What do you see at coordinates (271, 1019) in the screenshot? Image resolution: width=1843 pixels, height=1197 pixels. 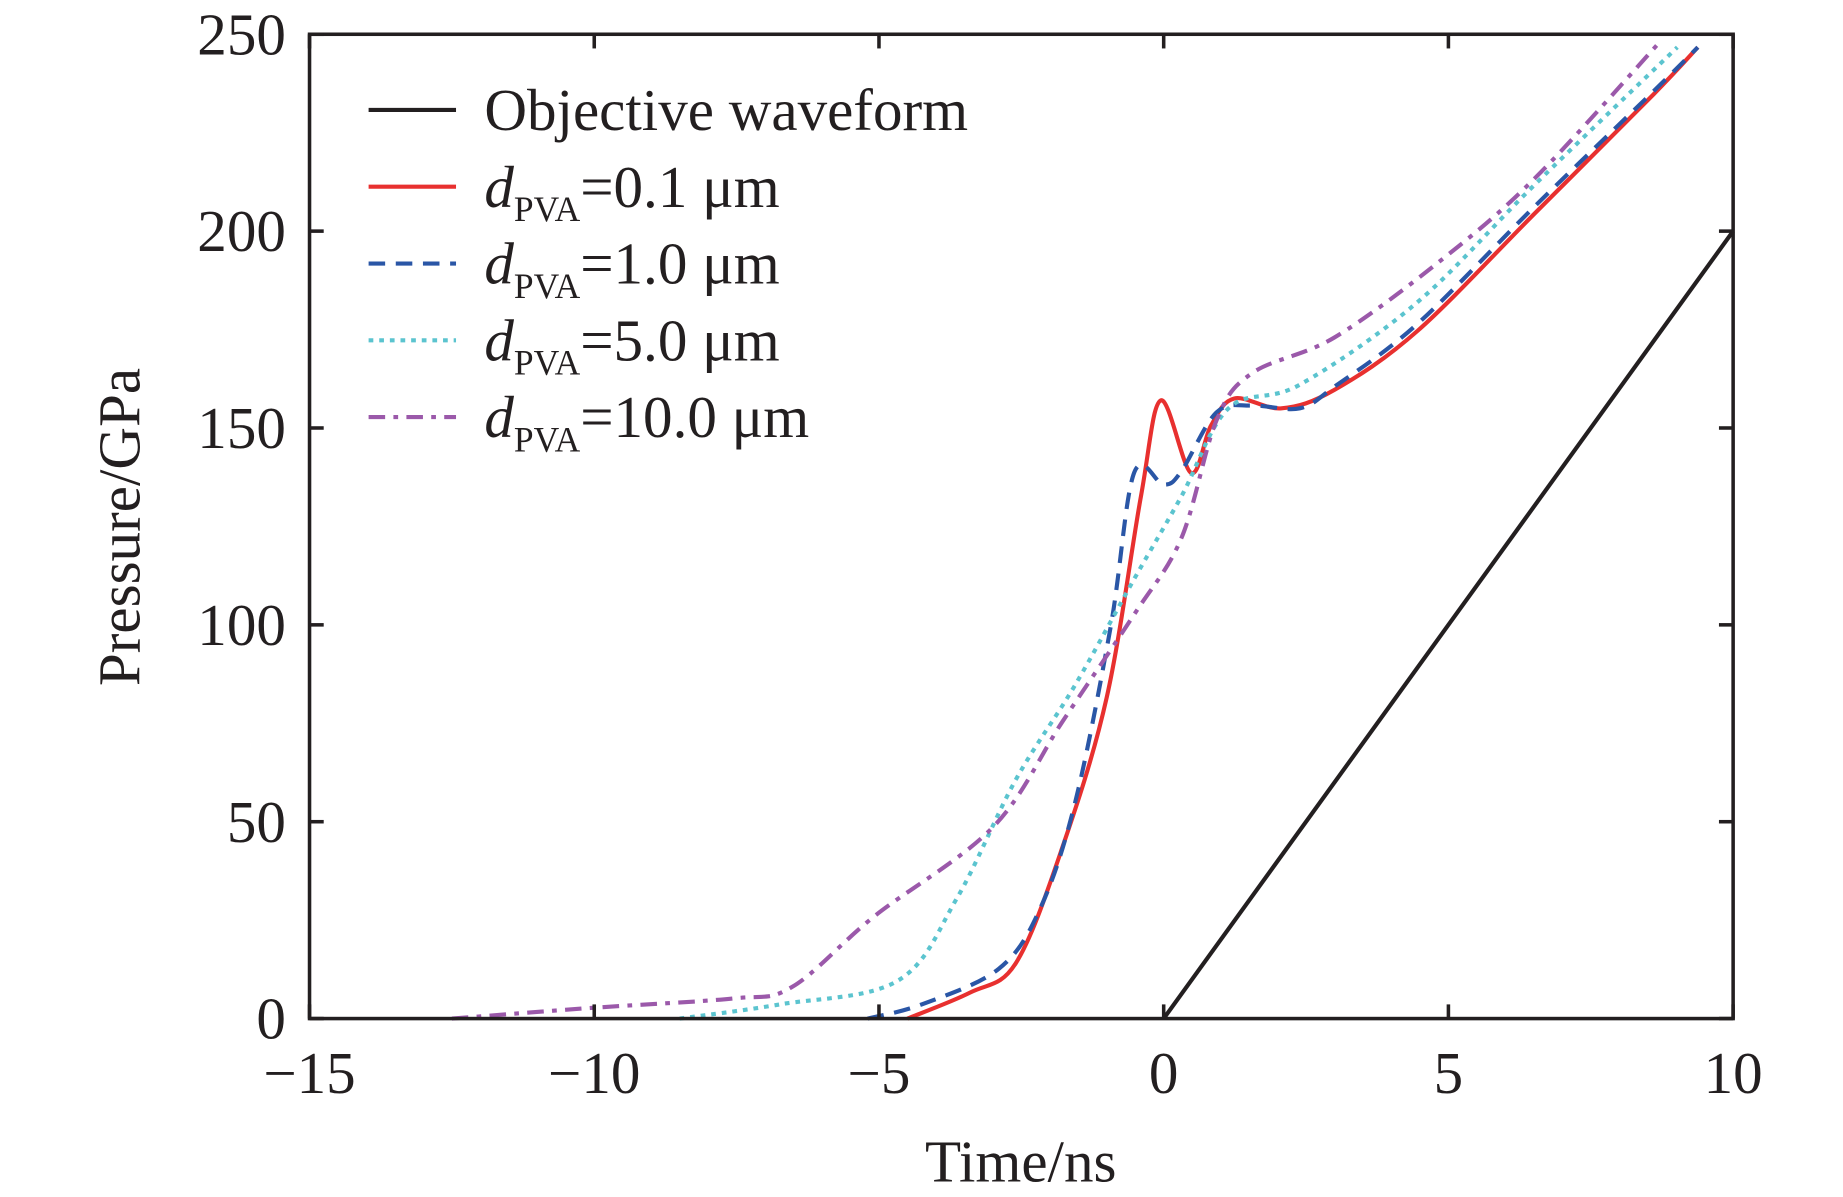 I see `y-tick-label: 0` at bounding box center [271, 1019].